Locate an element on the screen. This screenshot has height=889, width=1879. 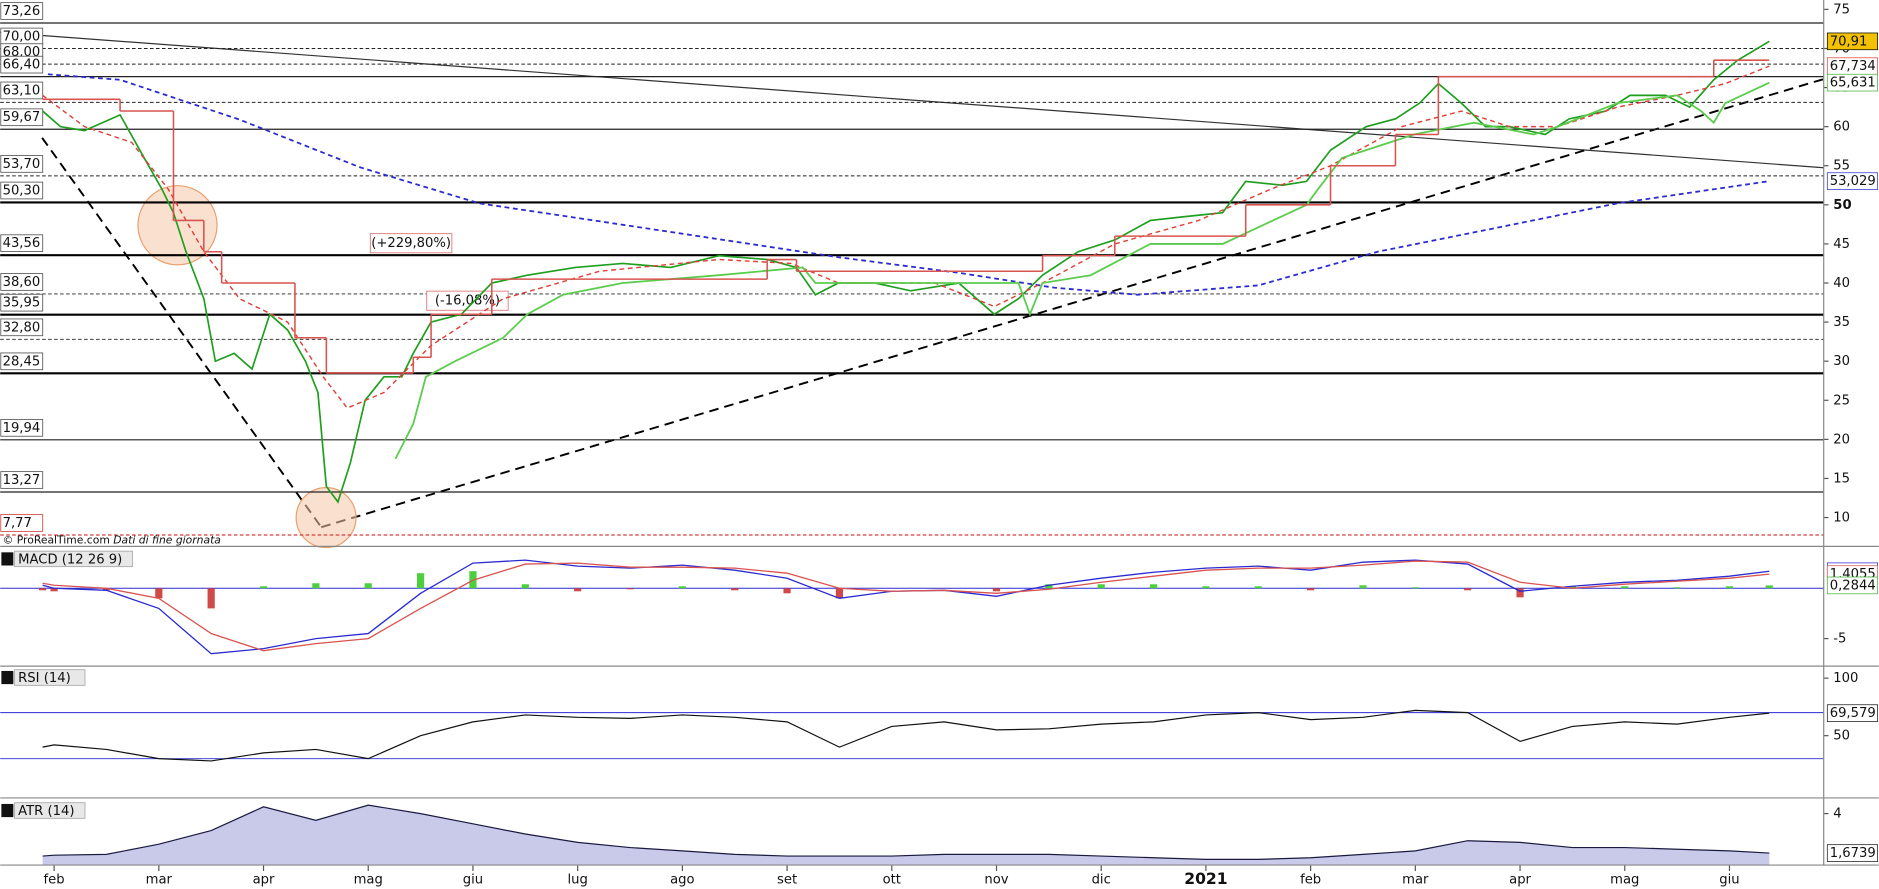
area-line is located at coordinates (906, 832).